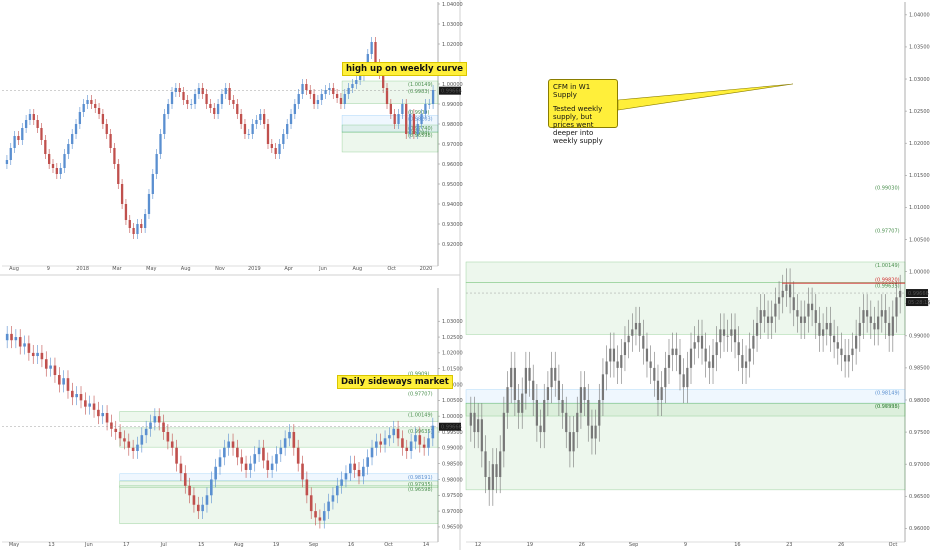  Describe the element at coordinates (887, 394) in the screenshot. I see `zone-label: (0.98149)` at that location.